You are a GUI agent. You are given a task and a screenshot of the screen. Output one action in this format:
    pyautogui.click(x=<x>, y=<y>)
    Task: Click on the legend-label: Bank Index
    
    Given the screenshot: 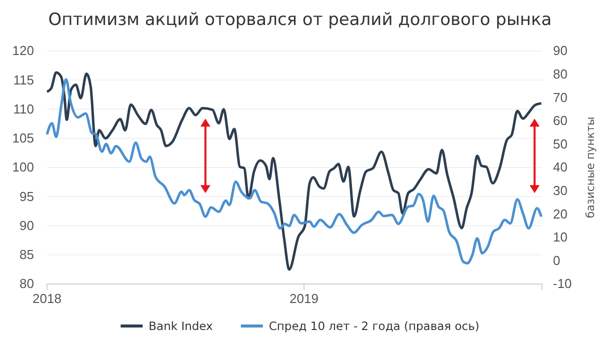 What is the action you would take?
    pyautogui.click(x=181, y=326)
    